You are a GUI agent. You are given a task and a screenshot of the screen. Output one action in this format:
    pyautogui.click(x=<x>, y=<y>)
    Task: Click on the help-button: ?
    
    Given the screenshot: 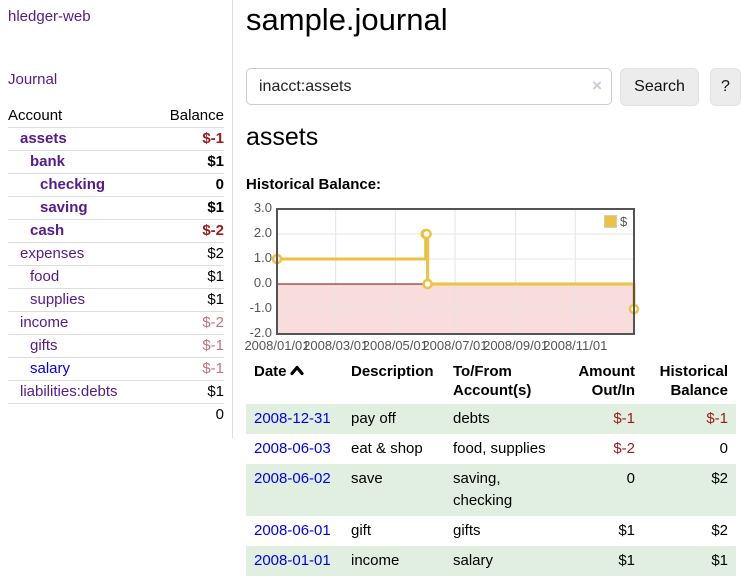 What is the action you would take?
    pyautogui.click(x=725, y=87)
    